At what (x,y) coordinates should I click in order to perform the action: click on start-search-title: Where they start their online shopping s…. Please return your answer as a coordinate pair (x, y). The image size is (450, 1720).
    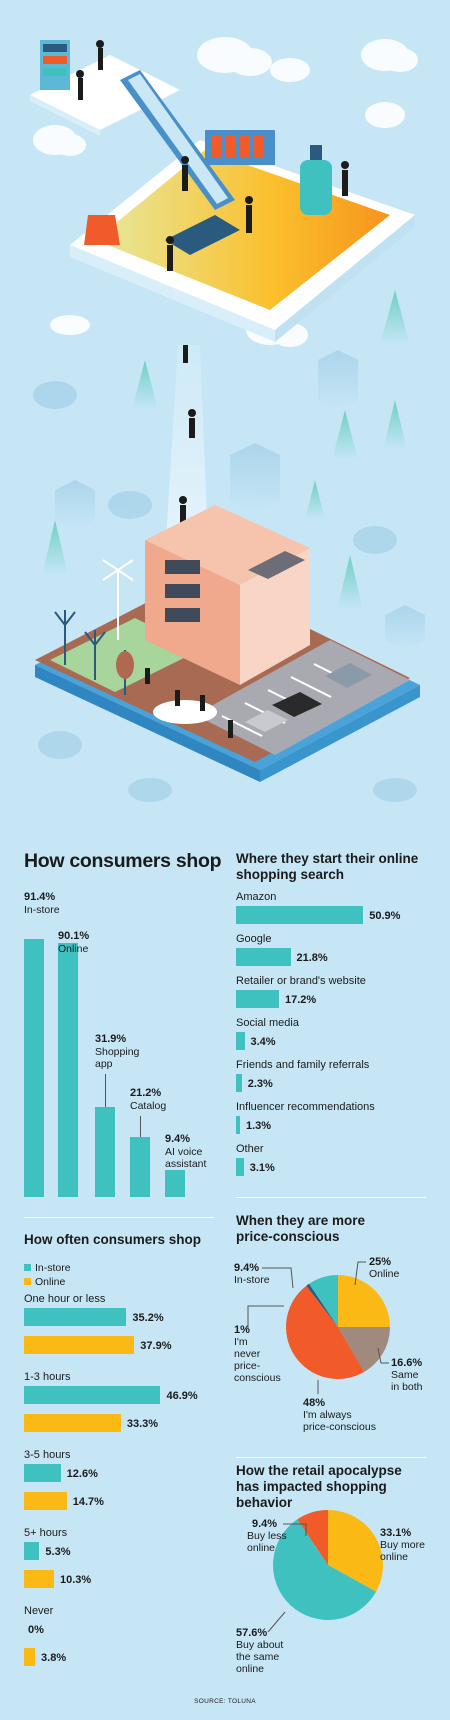
    Looking at the image, I should click on (327, 866).